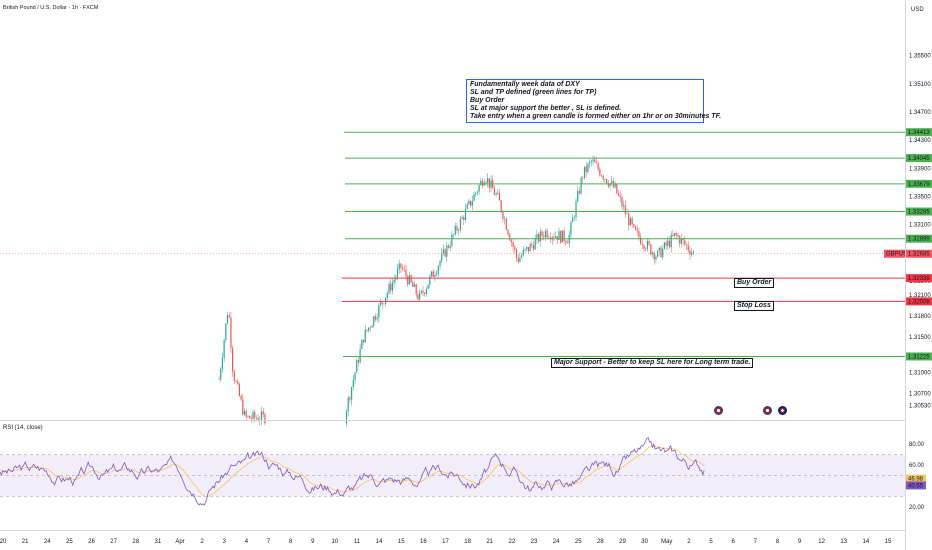 This screenshot has height=550, width=932. What do you see at coordinates (782, 410) in the screenshot?
I see `uk-flag-icon` at bounding box center [782, 410].